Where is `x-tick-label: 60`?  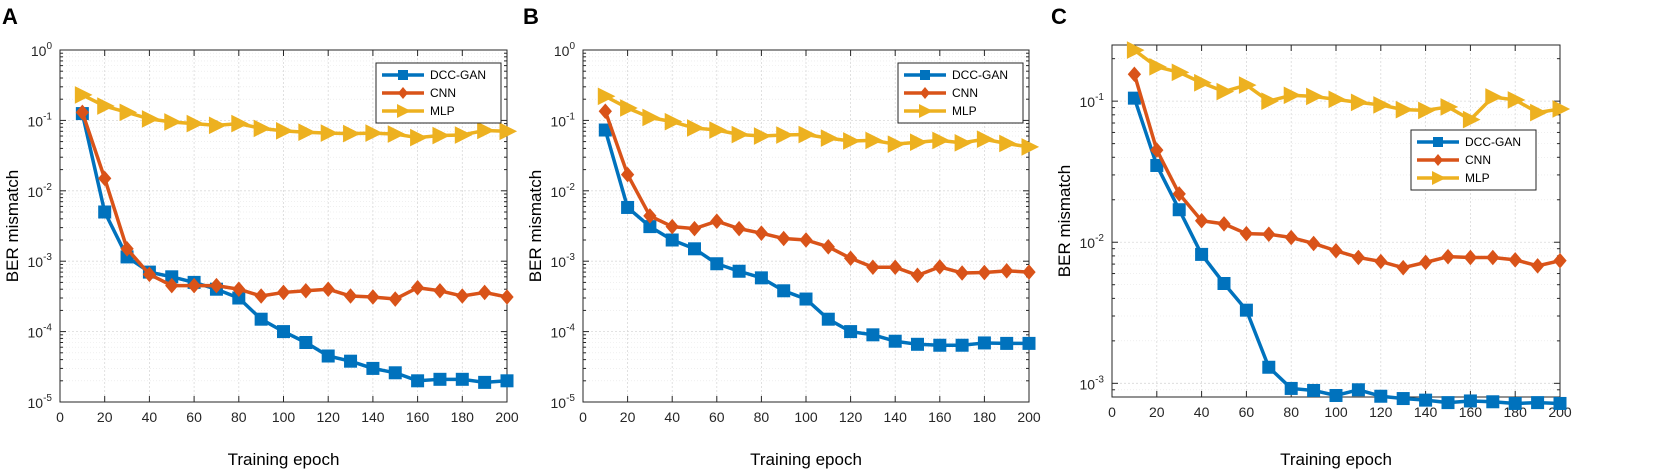 x-tick-label: 60 is located at coordinates (717, 417).